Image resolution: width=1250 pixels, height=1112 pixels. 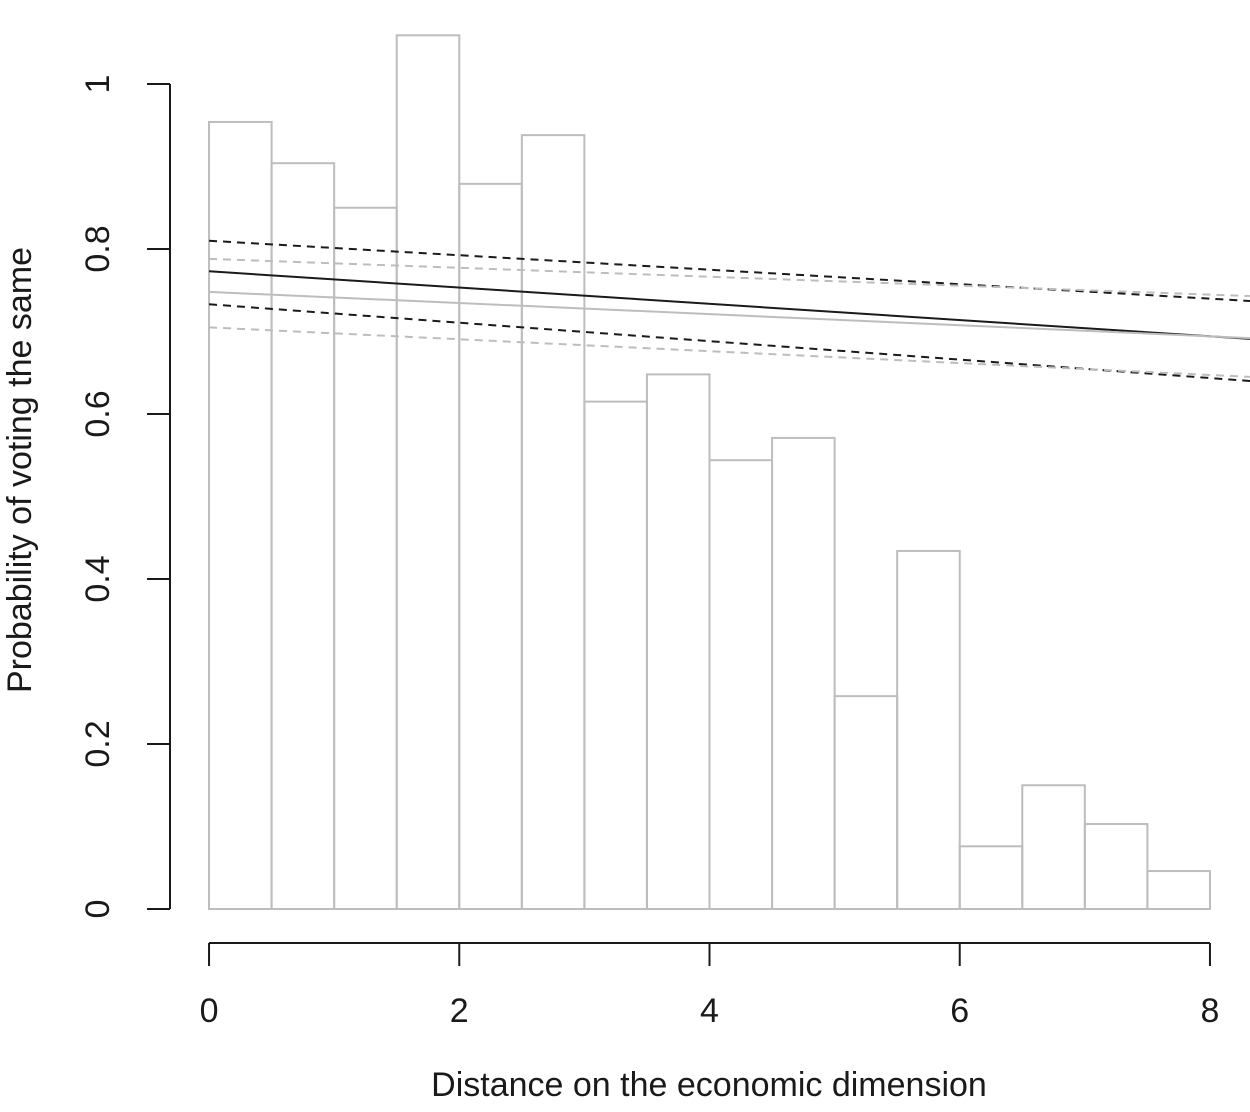 I want to click on x-tick-label: 0, so click(x=209, y=1011).